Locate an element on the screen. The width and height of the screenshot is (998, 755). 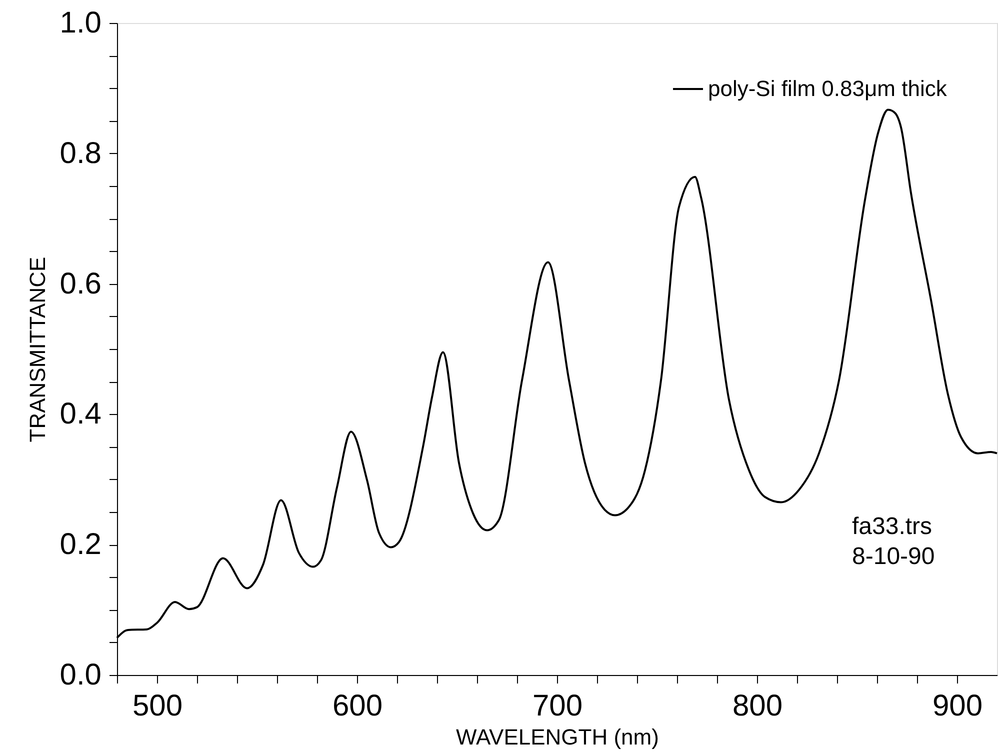
y-tick-label: 1.0 is located at coordinates (81, 23).